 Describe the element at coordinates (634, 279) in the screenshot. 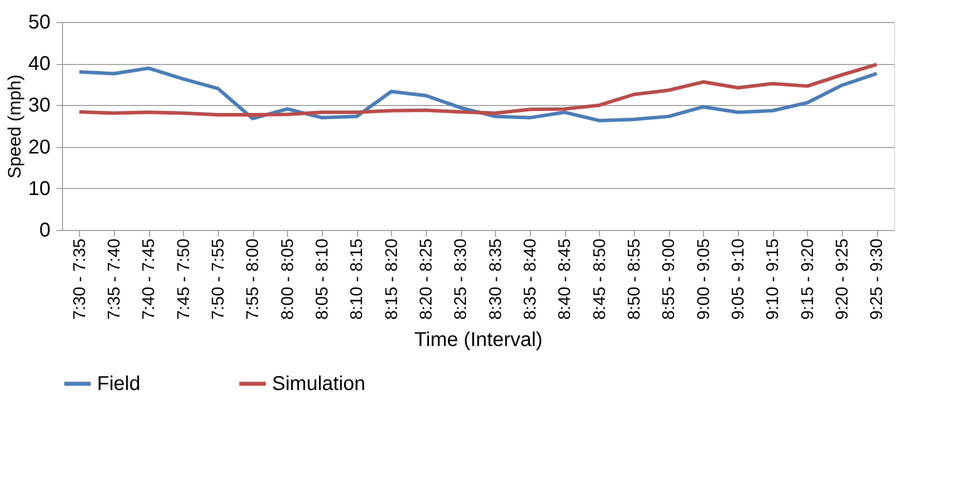

I see `x-tick-label: 8:50 - 8:55` at that location.